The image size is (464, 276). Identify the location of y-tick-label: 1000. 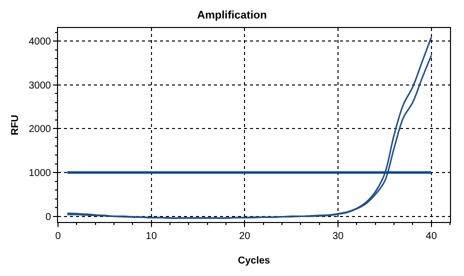
(40, 174).